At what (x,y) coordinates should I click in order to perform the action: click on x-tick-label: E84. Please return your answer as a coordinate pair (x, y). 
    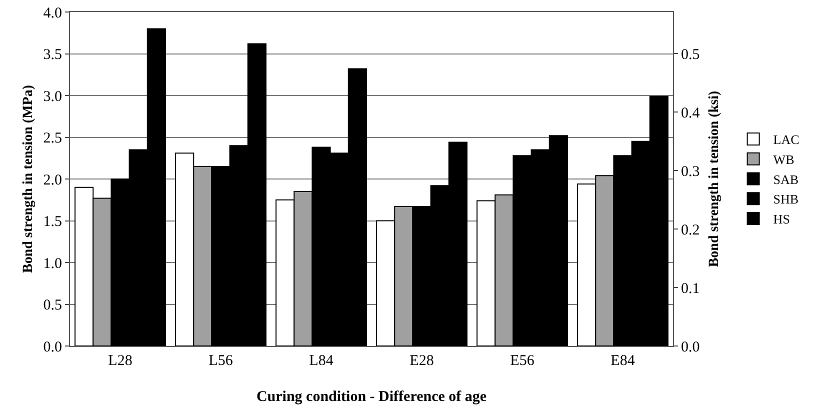
    Looking at the image, I should click on (623, 361).